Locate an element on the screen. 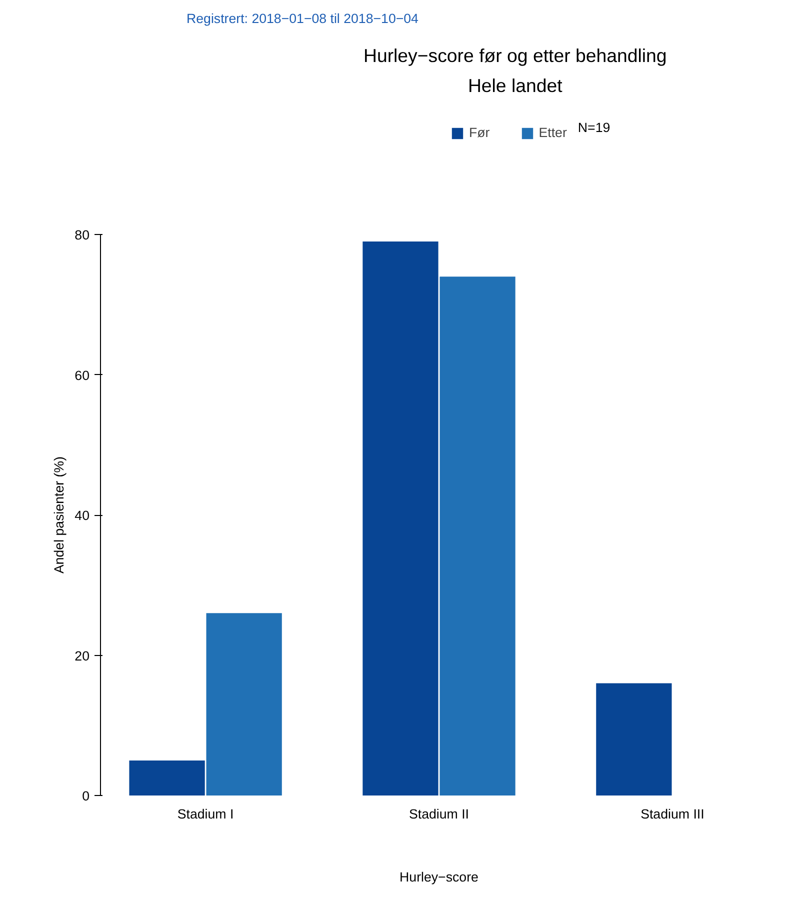  chart-title: Hurley−score før og etter behandling is located at coordinates (515, 55).